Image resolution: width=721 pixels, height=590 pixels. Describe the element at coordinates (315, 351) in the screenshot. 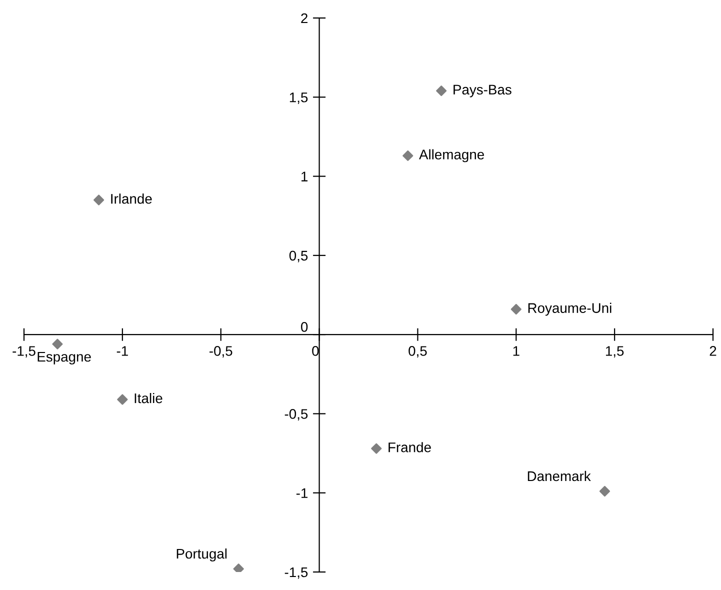

I see `x-tick-label: 0` at that location.